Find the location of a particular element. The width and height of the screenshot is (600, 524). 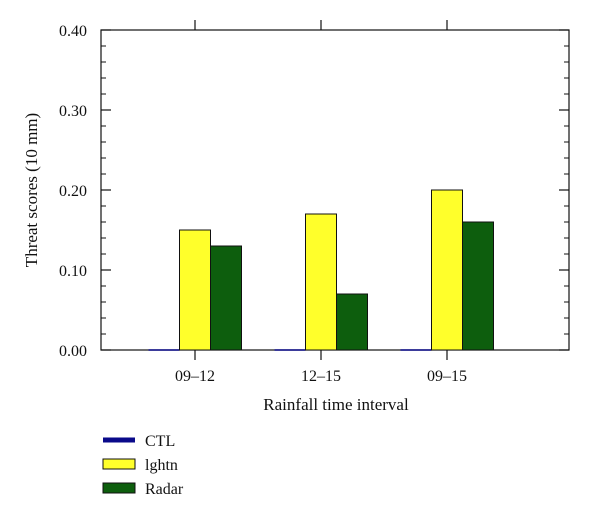

y-tick-label: 0.10 is located at coordinates (73, 271).